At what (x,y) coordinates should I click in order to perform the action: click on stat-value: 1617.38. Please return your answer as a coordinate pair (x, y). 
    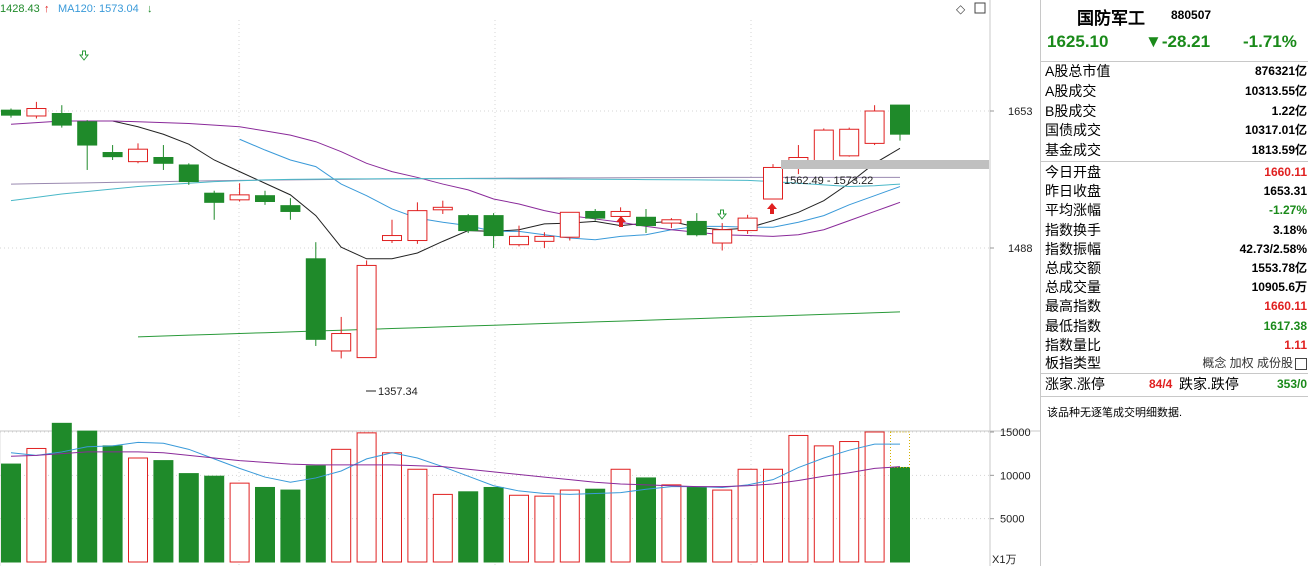
    Looking at the image, I should click on (1285, 325).